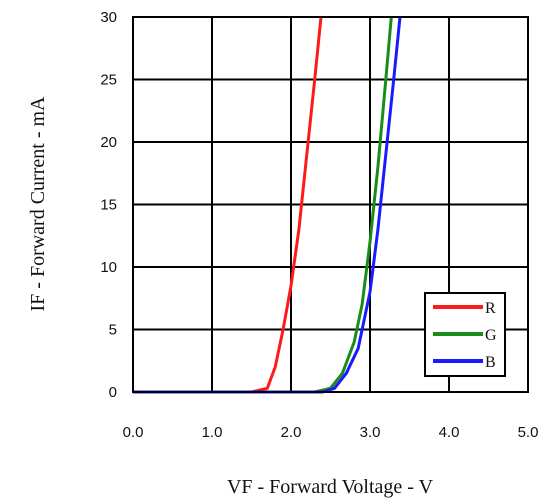  What do you see at coordinates (38, 204) in the screenshot?
I see `y-axis-title: IF - Forward Current - mA` at bounding box center [38, 204].